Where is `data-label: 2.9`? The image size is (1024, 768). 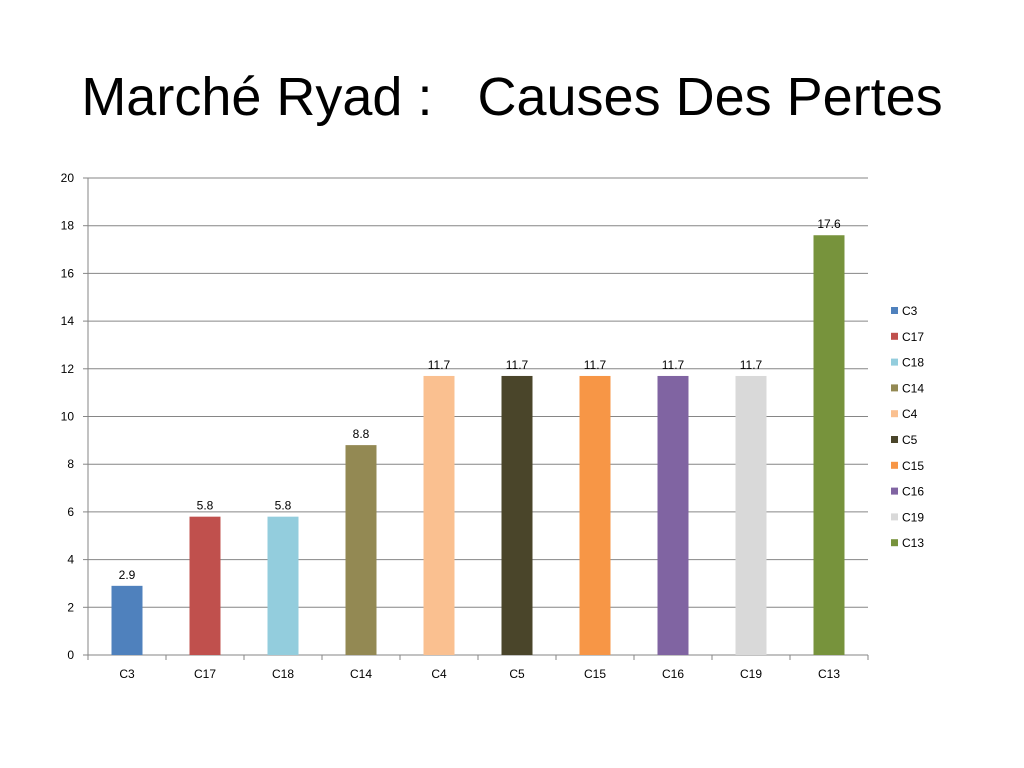 data-label: 2.9 is located at coordinates (127, 575).